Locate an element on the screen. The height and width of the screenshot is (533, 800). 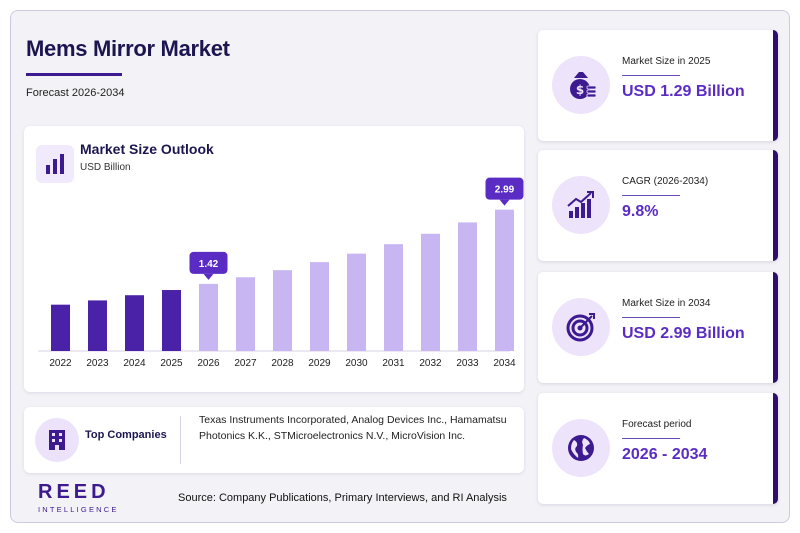
stat-label: CAGR (2026-2034) is located at coordinates (665, 181).